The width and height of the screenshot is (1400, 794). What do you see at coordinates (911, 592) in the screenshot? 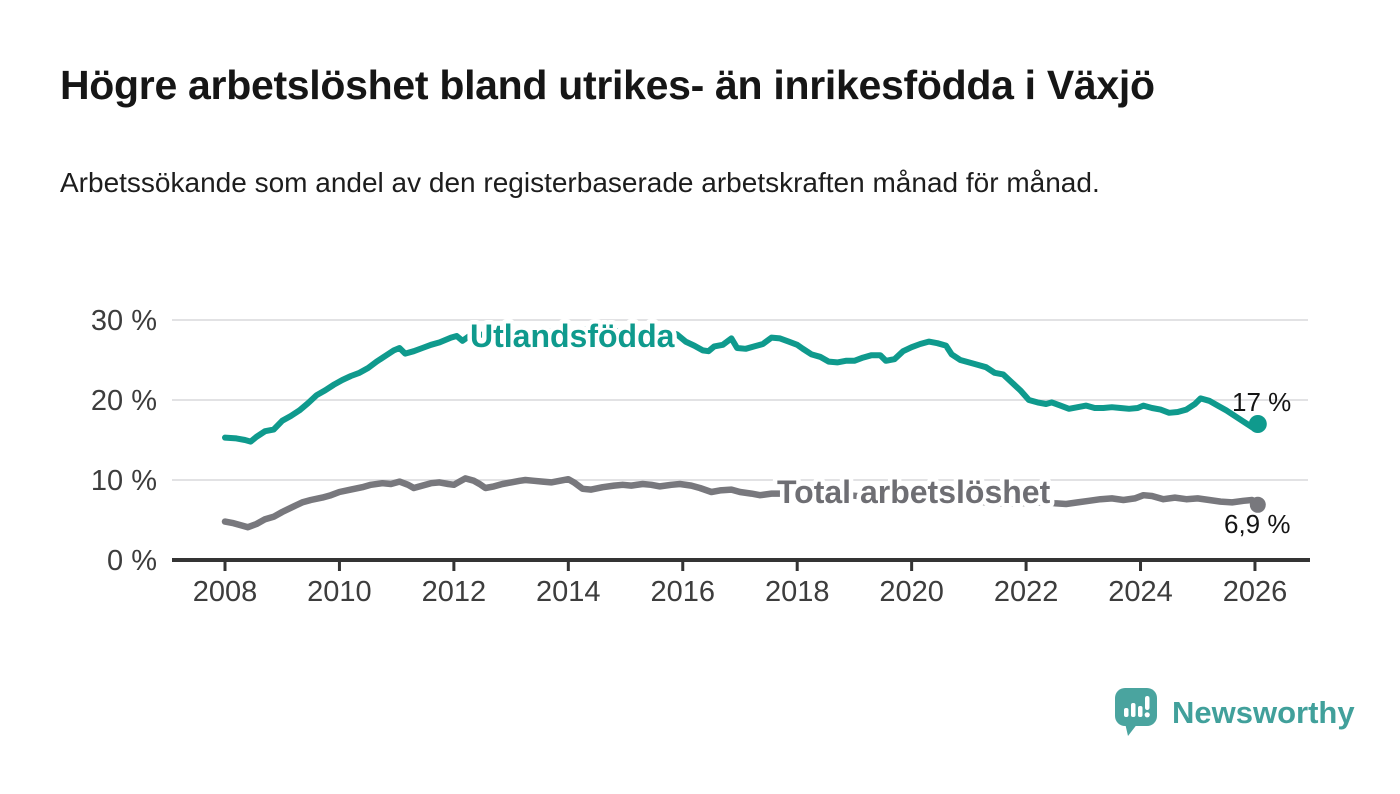
I see `x-tick-label: 2020` at bounding box center [911, 592].